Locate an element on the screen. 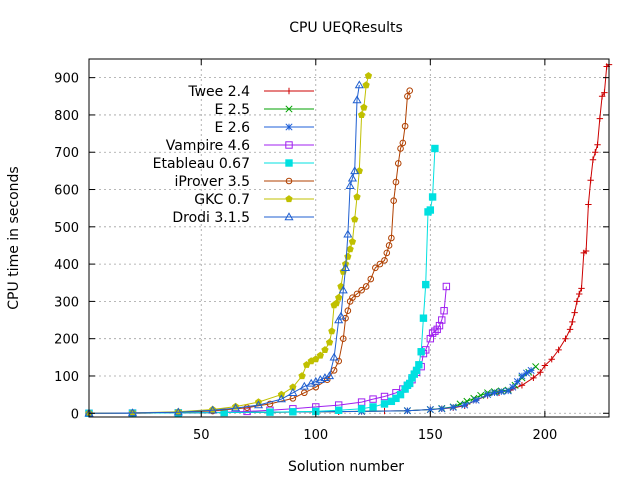  legend-label: E 2.6 is located at coordinates (232, 128).